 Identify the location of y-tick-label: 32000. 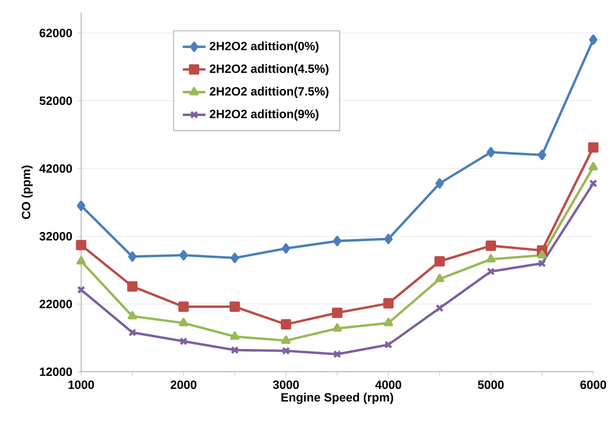
(55, 236).